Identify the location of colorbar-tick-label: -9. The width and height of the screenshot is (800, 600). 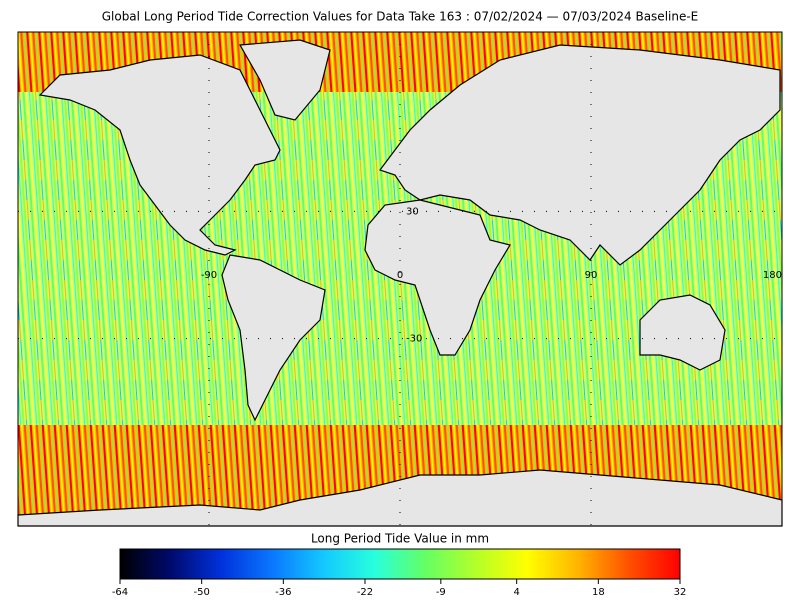
(441, 592).